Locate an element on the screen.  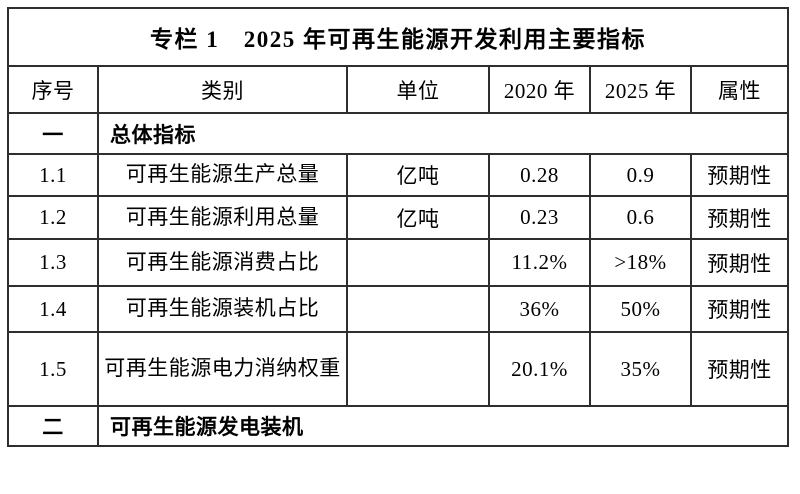
table-row: 1.1 可再生能源生产总量 亿吨 0.28 0.9 预期性 is located at coordinates (398, 175).